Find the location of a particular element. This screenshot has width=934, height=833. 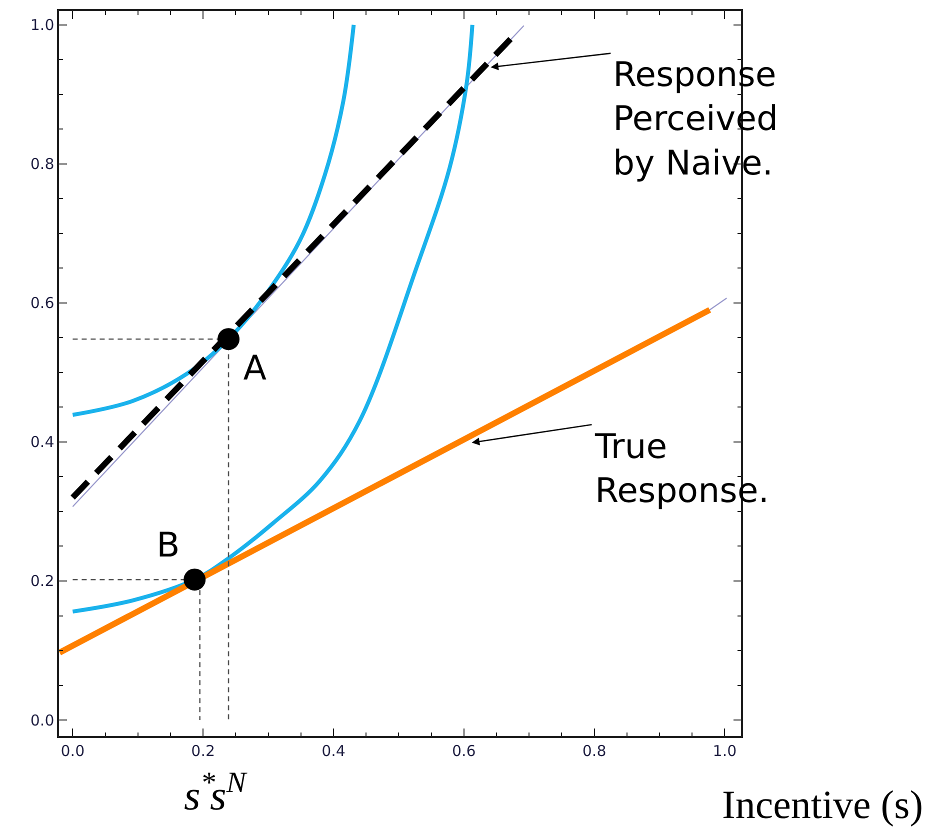

y-tick-label: 0.8 is located at coordinates (42, 164).